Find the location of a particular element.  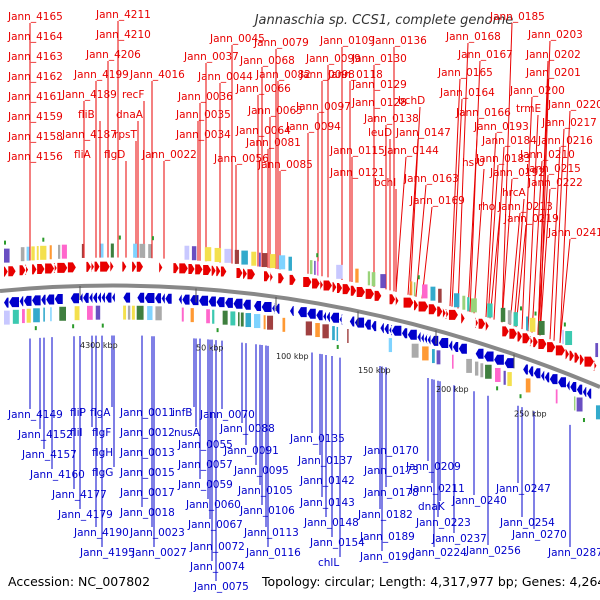

reverse-gene-label: Jann_0017 is located at coordinates (147, 493).